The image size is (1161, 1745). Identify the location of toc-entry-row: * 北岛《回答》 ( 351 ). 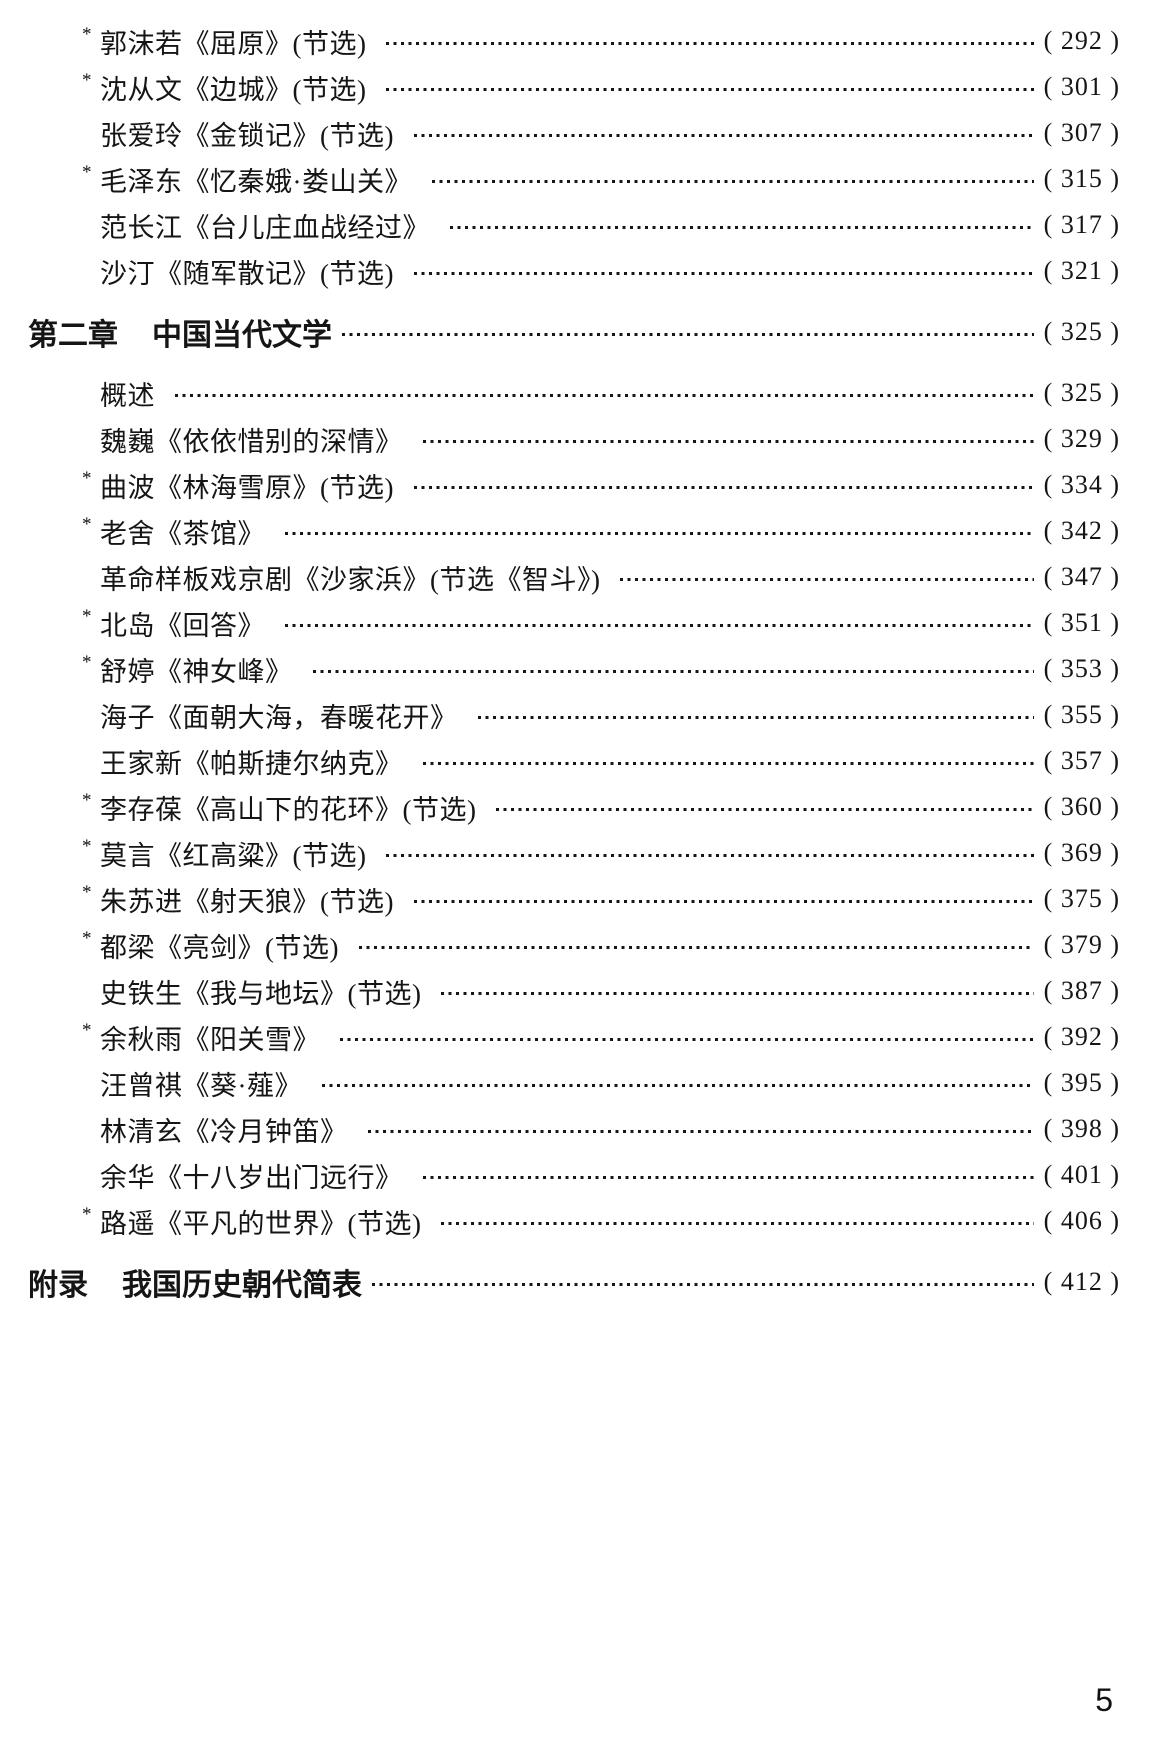
(574, 623).